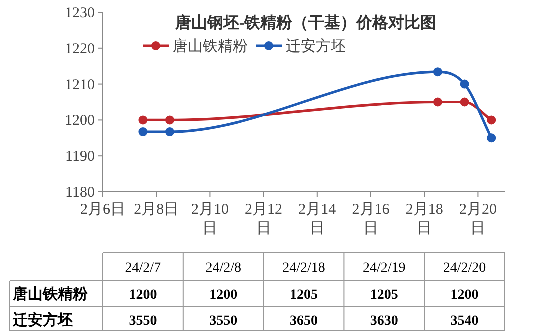 Image resolution: width=554 pixels, height=334 pixels. Describe the element at coordinates (478, 219) in the screenshot. I see `x-tick-label: 2月20日` at that location.